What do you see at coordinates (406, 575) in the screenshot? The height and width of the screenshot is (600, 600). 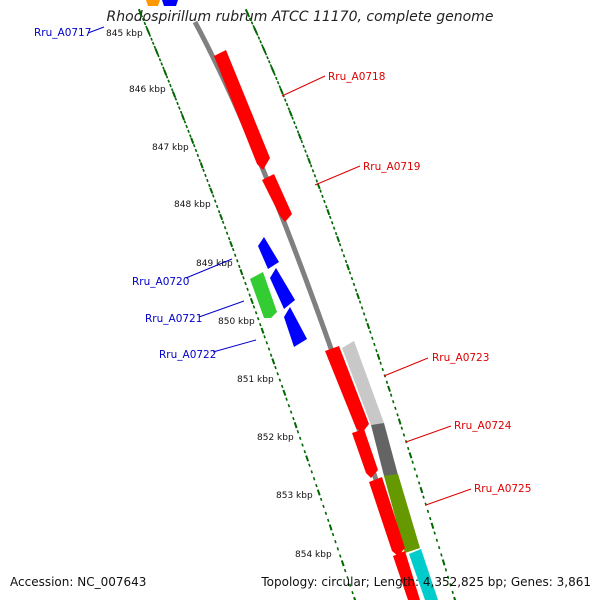 I see `gene-red-bottom` at bounding box center [406, 575].